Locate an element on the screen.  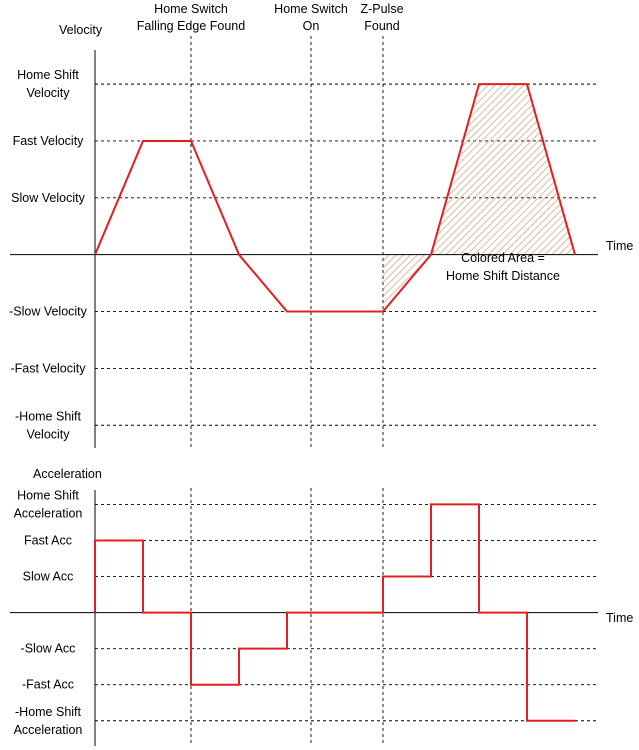
annotation-line-2: Home Shift Distance is located at coordinates (503, 276).